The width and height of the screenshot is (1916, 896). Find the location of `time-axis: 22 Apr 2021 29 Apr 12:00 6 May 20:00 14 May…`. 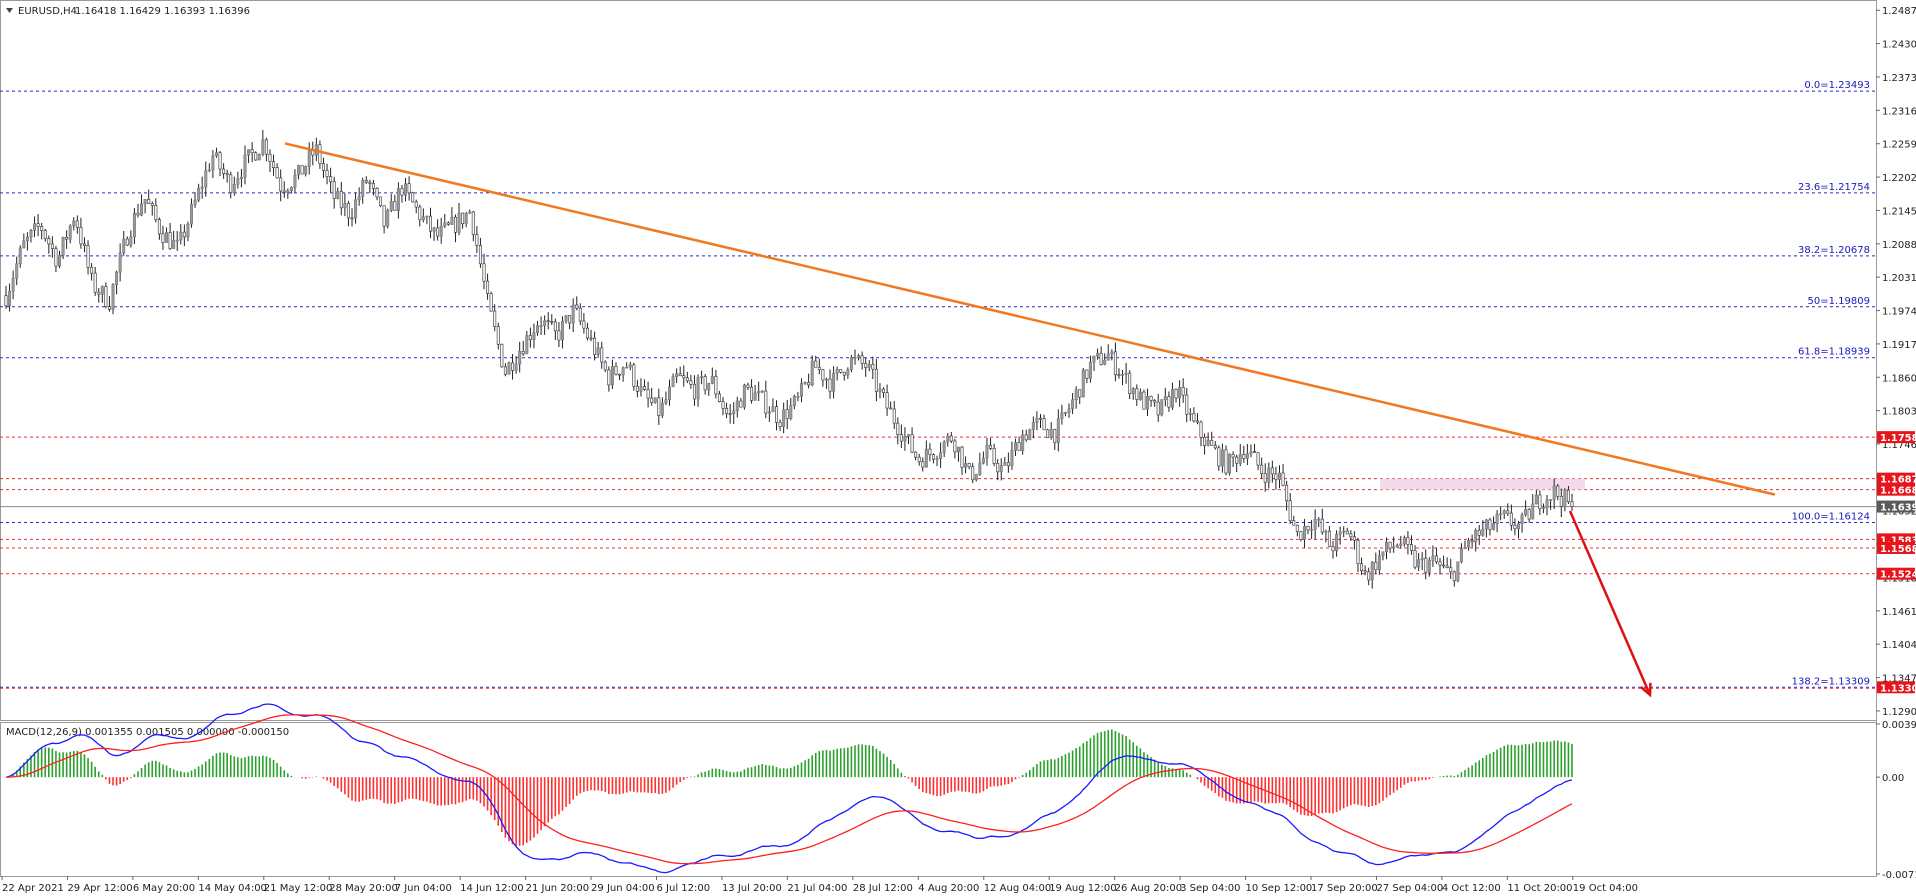

time-axis: 22 Apr 2021 29 Apr 12:00 6 May 20:00 14 May… is located at coordinates (819, 885).